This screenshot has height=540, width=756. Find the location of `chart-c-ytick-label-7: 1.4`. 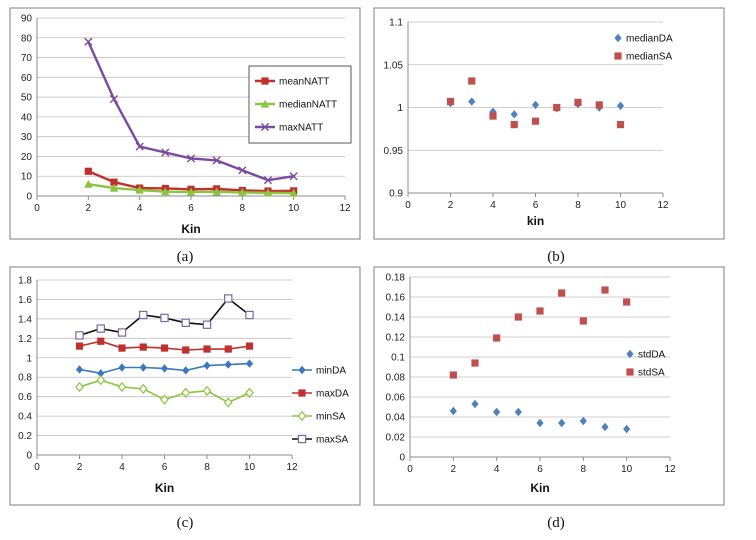

chart-c-ytick-label-7: 1.4 is located at coordinates (25, 319).